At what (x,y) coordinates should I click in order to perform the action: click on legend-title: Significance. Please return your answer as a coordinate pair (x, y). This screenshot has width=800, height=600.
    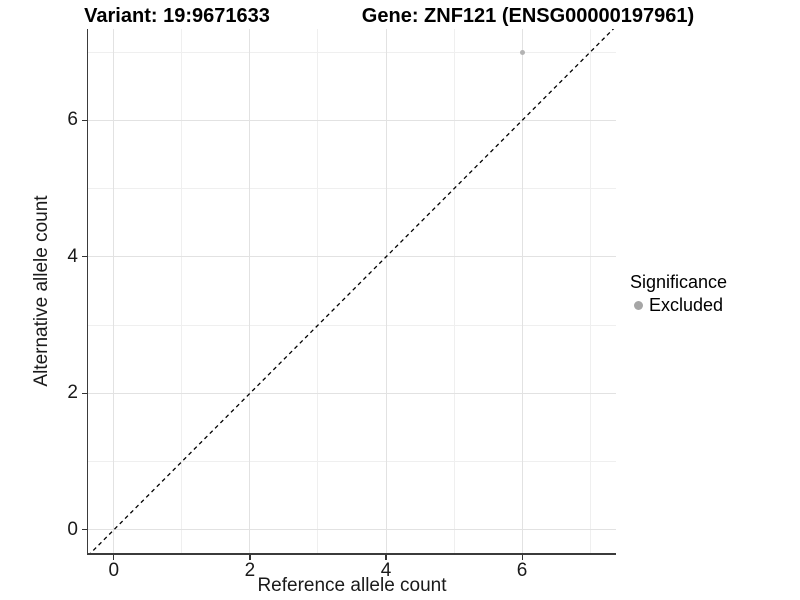
    Looking at the image, I should click on (679, 282).